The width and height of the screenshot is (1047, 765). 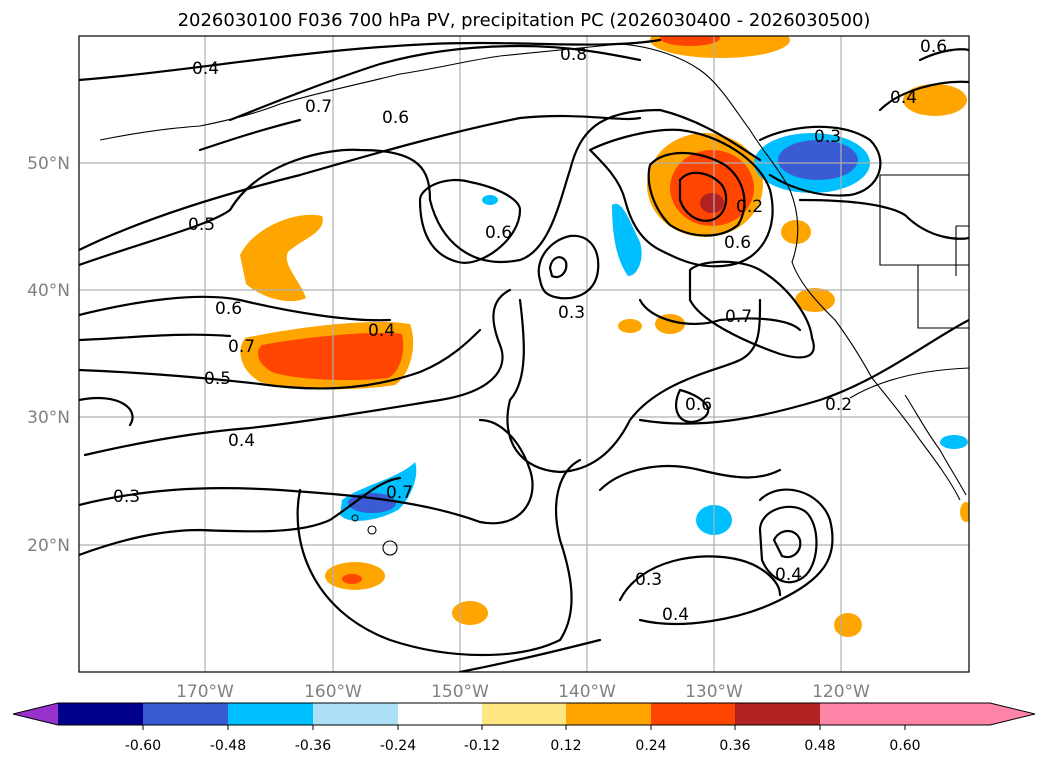 I want to click on lon-label: 160°W, so click(x=333, y=692).